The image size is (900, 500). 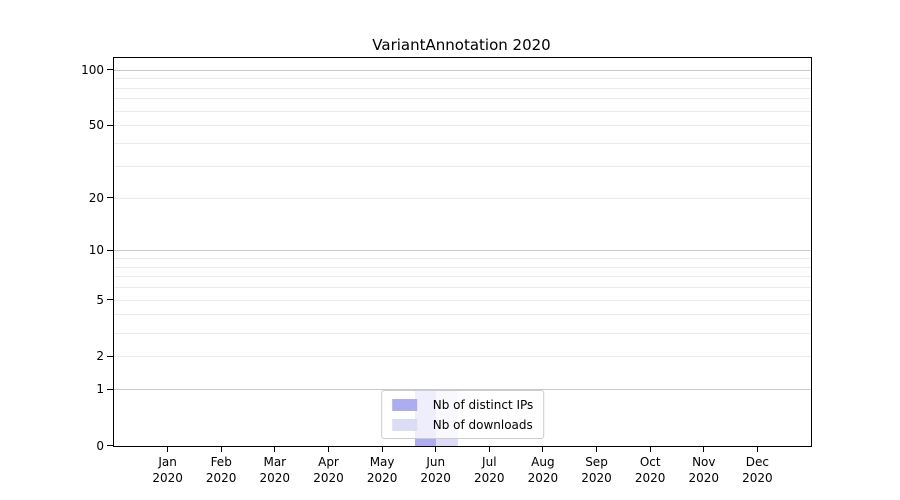 I want to click on x-tick-dec, so click(x=757, y=449).